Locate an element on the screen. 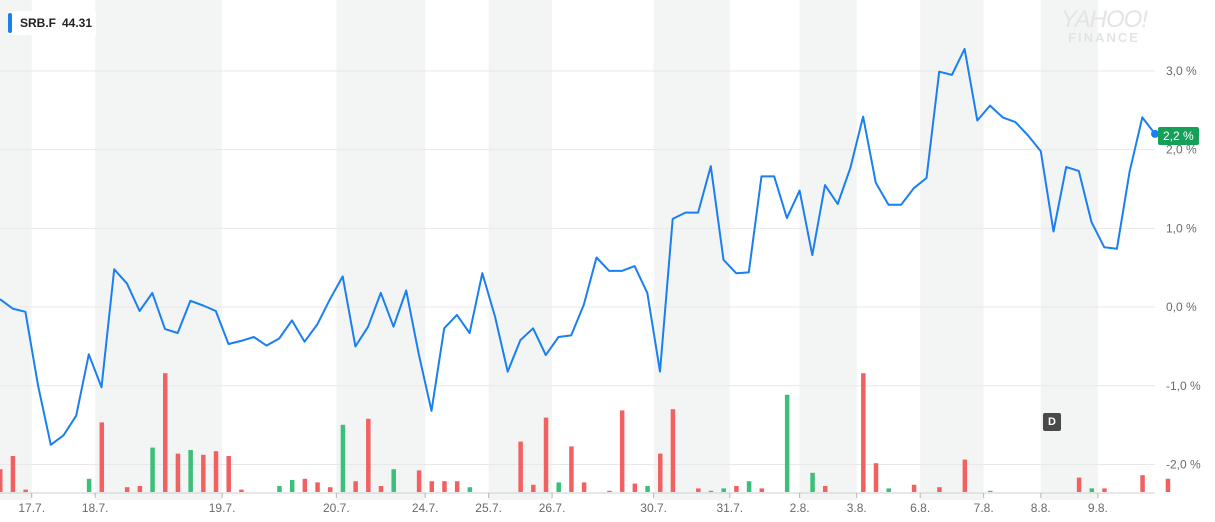  x-tick-label: 30.7. is located at coordinates (653, 508).